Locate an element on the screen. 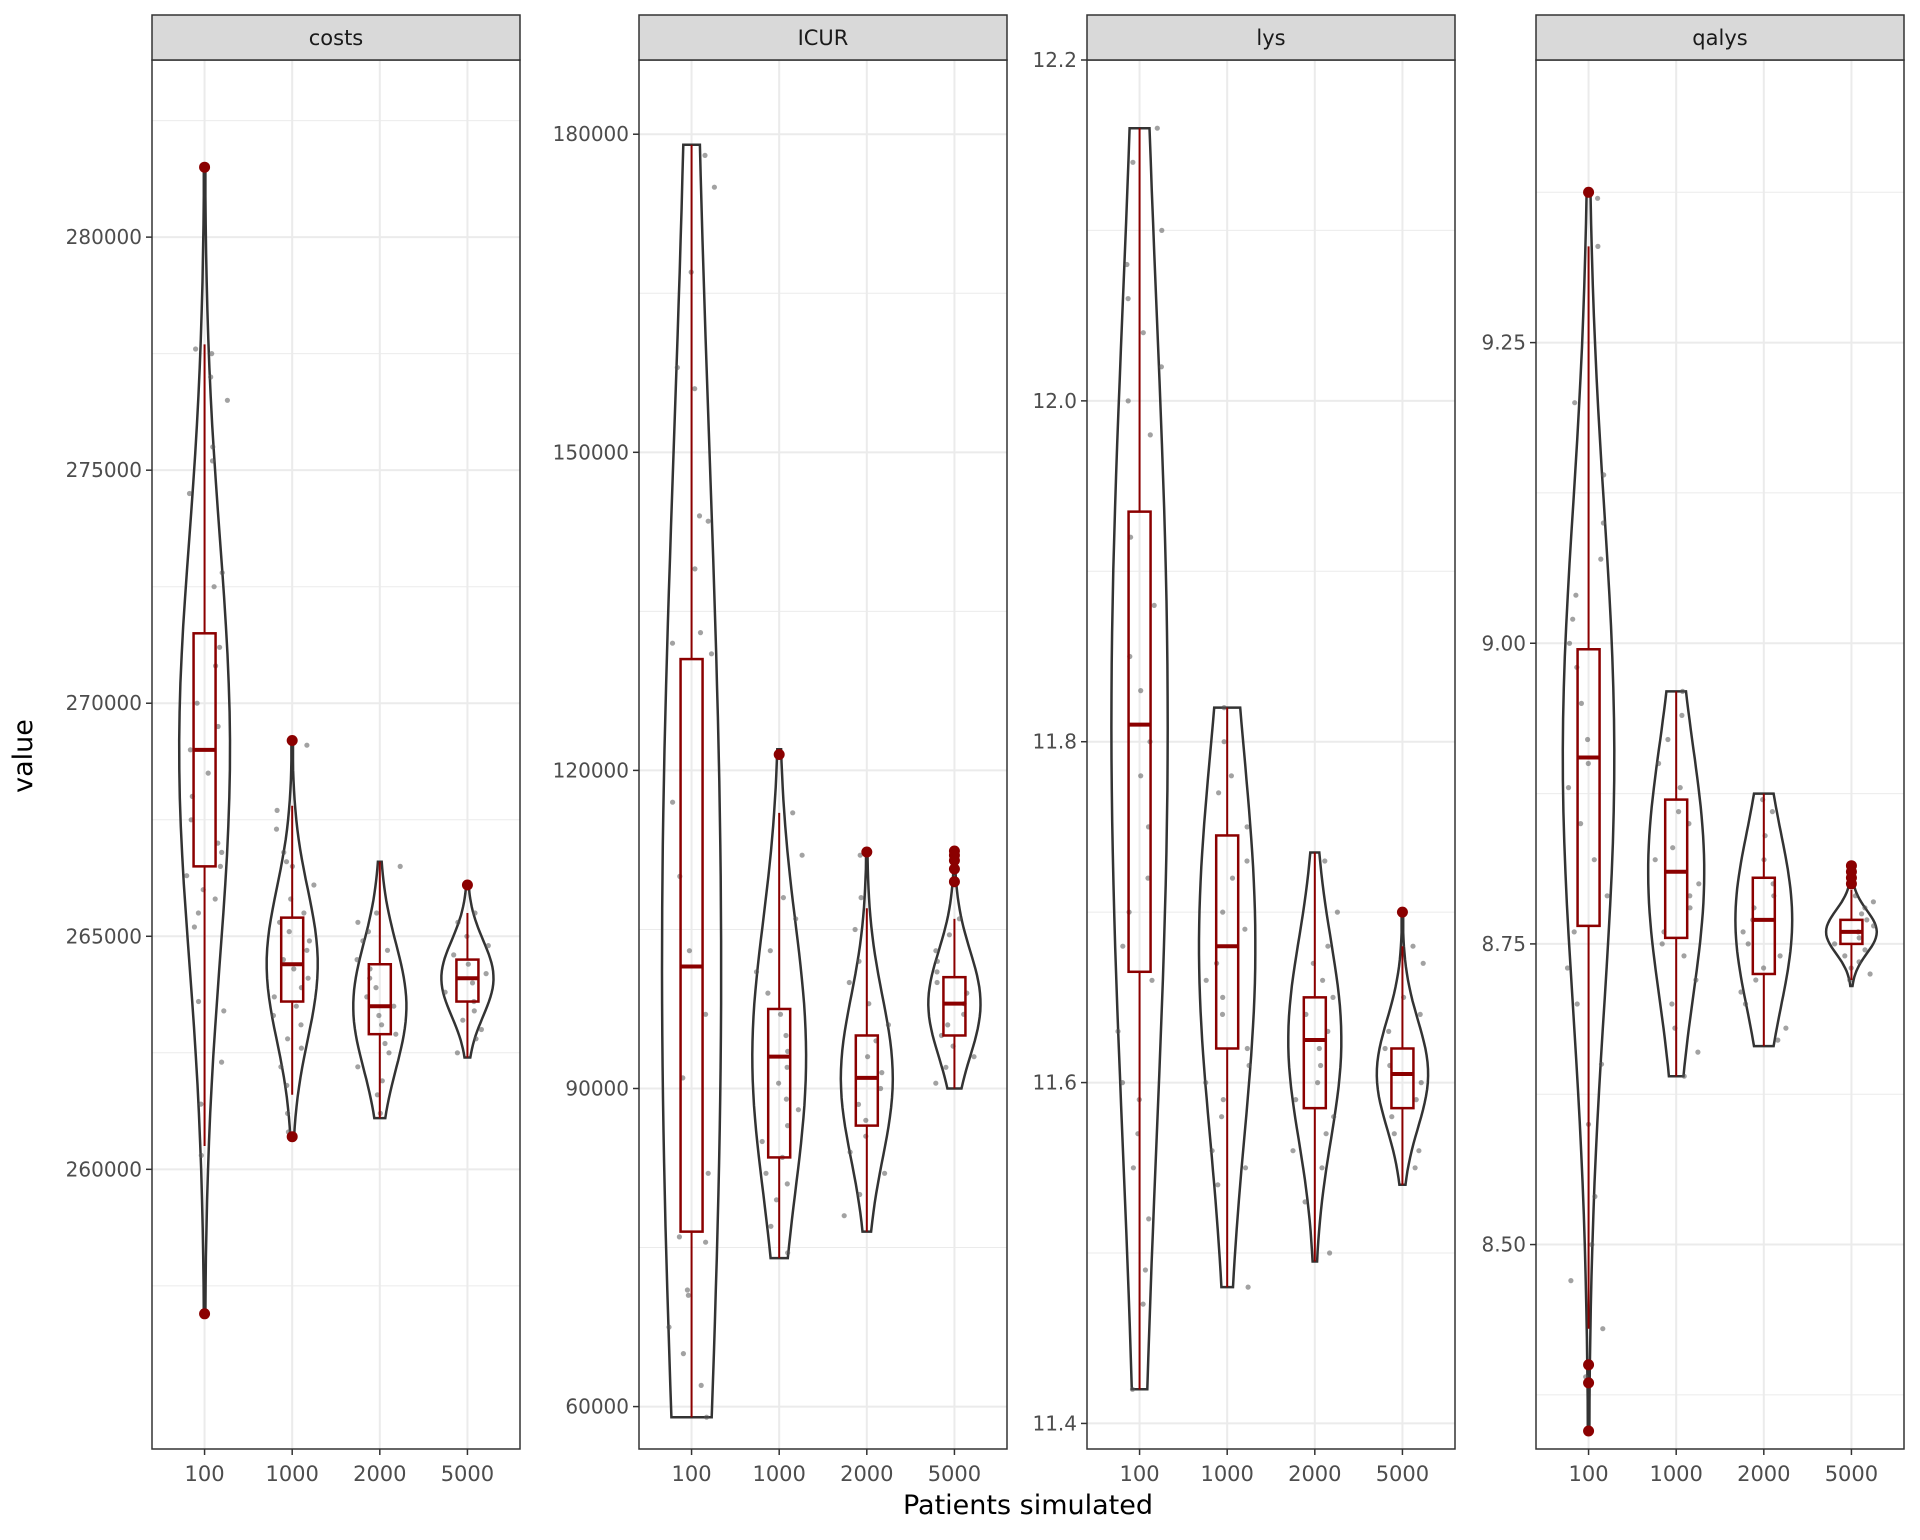 The image size is (1920, 1540). facet-strip is located at coordinates (336, 37).